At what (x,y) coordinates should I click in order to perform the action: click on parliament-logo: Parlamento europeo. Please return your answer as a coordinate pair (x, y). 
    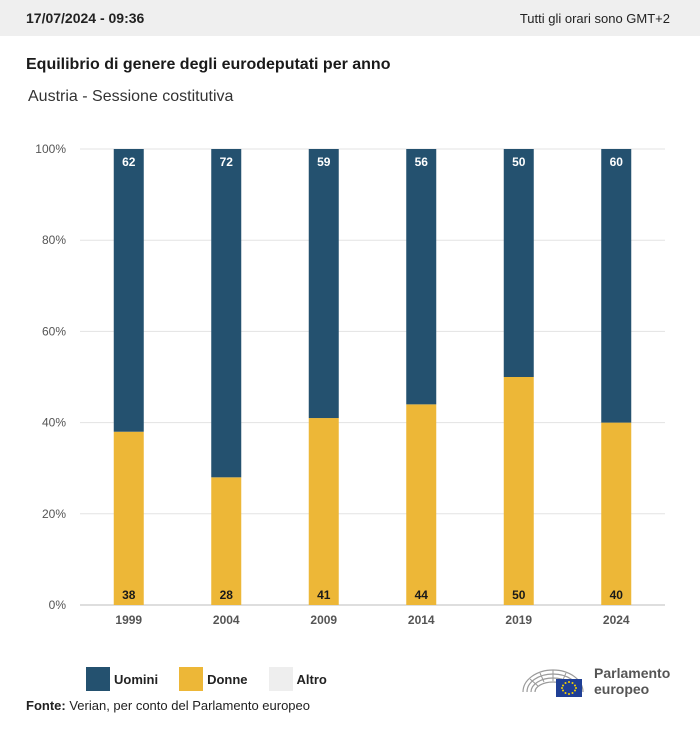
    Looking at the image, I should click on (602, 681).